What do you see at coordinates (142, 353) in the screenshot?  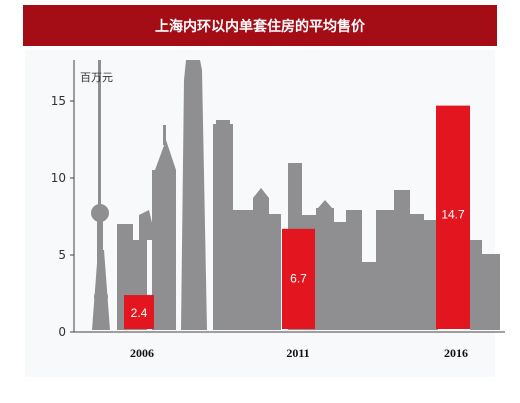 I see `x-tick-label: 2006` at bounding box center [142, 353].